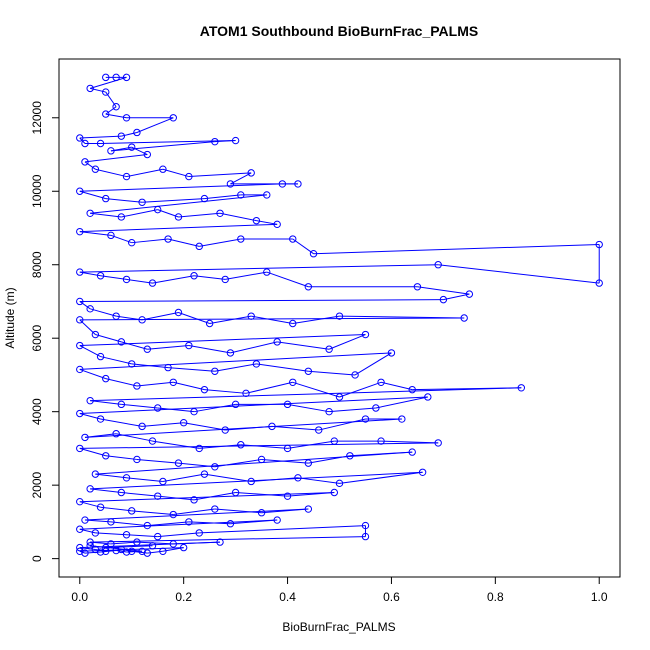  I want to click on y-tick-label: 2000, so click(37, 484).